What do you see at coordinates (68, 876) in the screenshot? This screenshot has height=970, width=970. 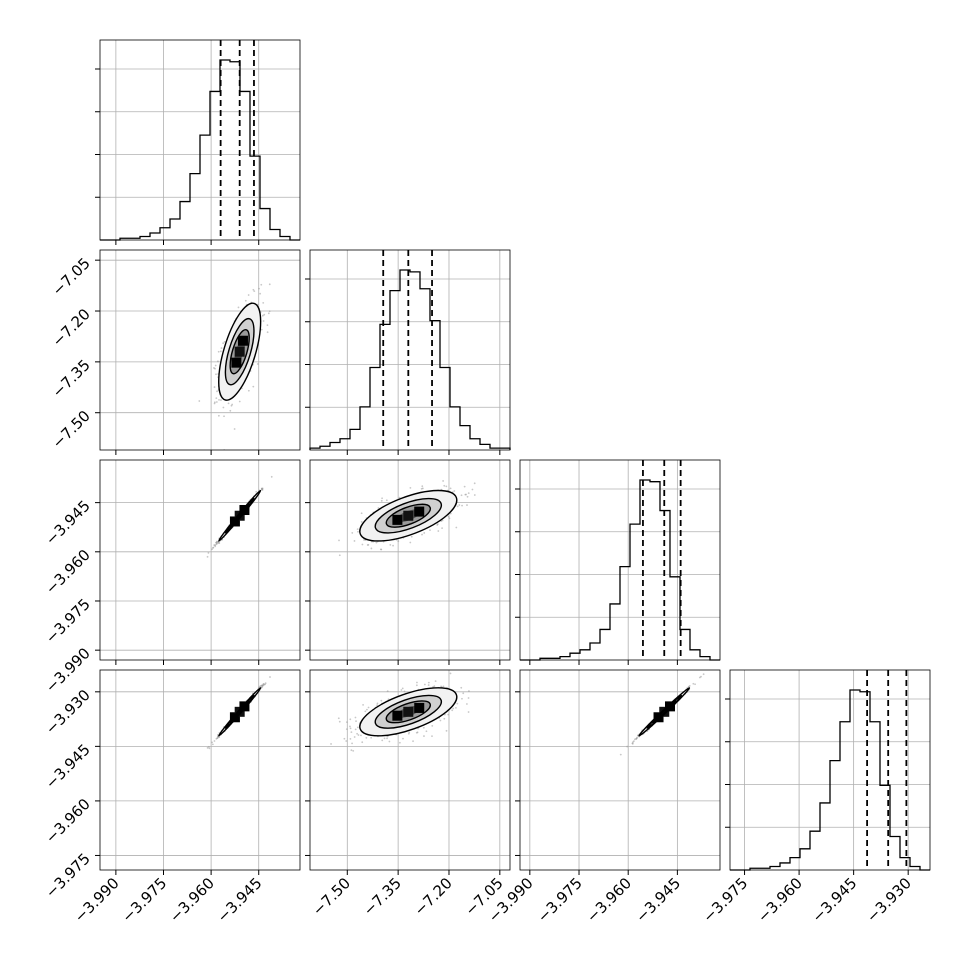 I see `y-tick-label: −3.975` at bounding box center [68, 876].